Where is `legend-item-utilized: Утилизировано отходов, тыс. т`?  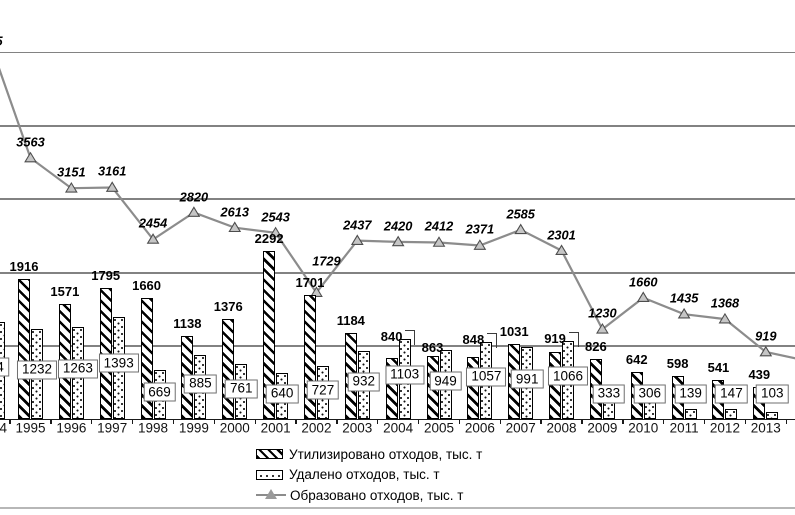
legend-item-utilized: Утилизировано отходов, тыс. т is located at coordinates (369, 454).